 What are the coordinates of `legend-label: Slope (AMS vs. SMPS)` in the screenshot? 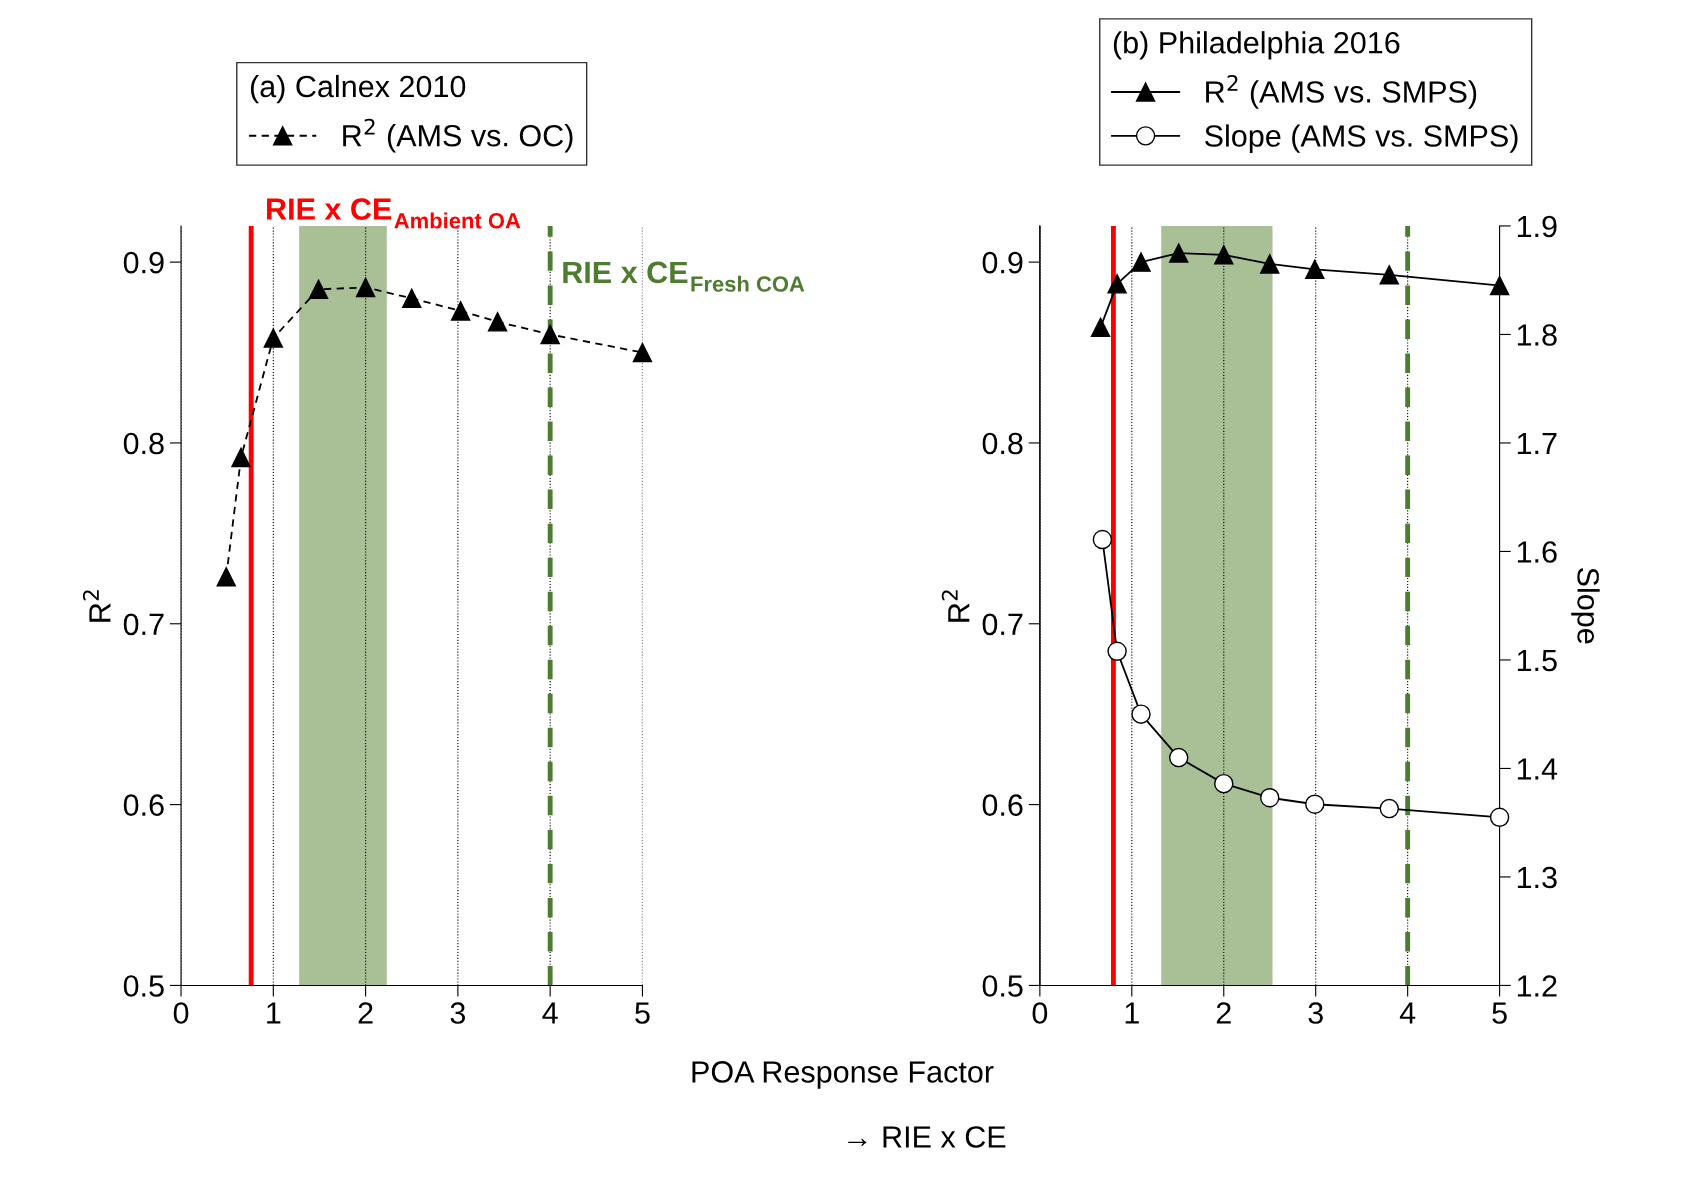 It's located at (1361, 138).